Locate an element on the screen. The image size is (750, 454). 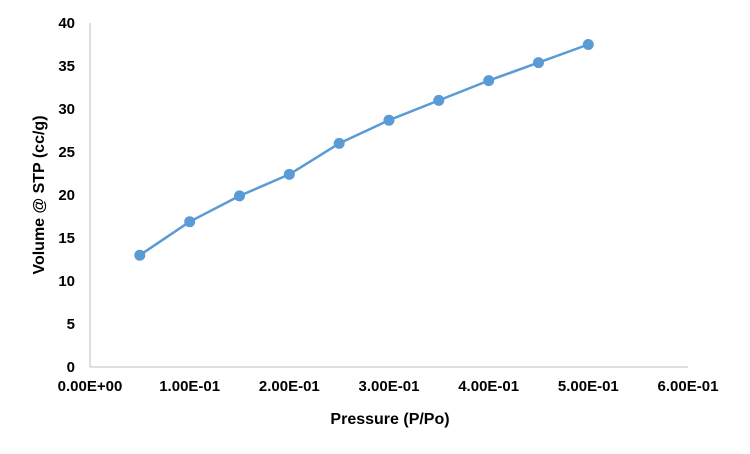
y-tick-label: 10 is located at coordinates (66, 281).